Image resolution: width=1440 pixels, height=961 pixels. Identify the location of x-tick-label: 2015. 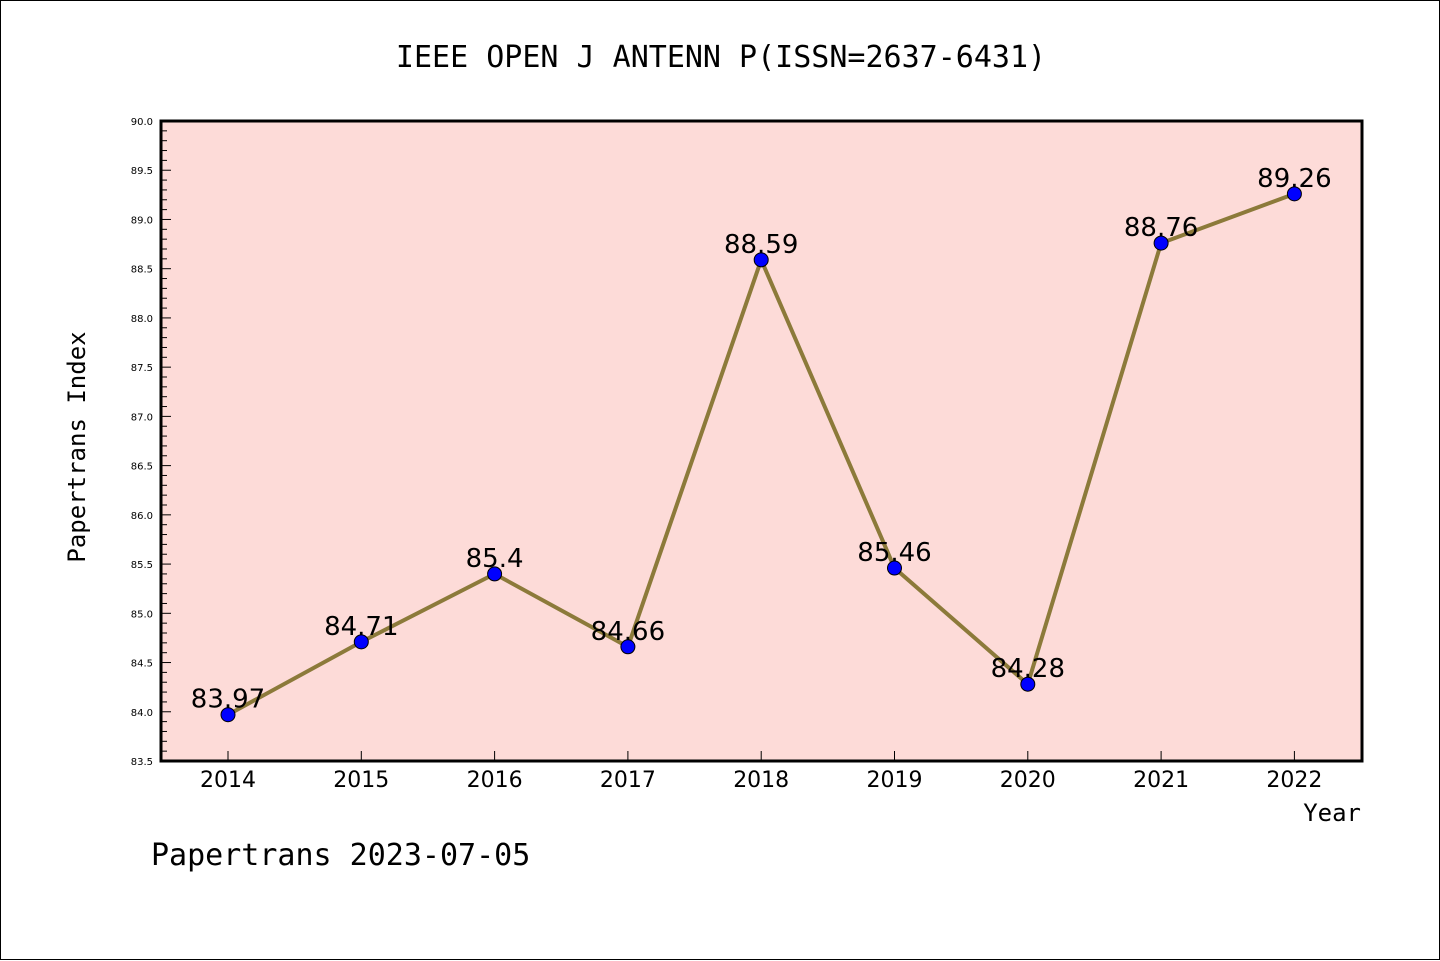
(361, 780).